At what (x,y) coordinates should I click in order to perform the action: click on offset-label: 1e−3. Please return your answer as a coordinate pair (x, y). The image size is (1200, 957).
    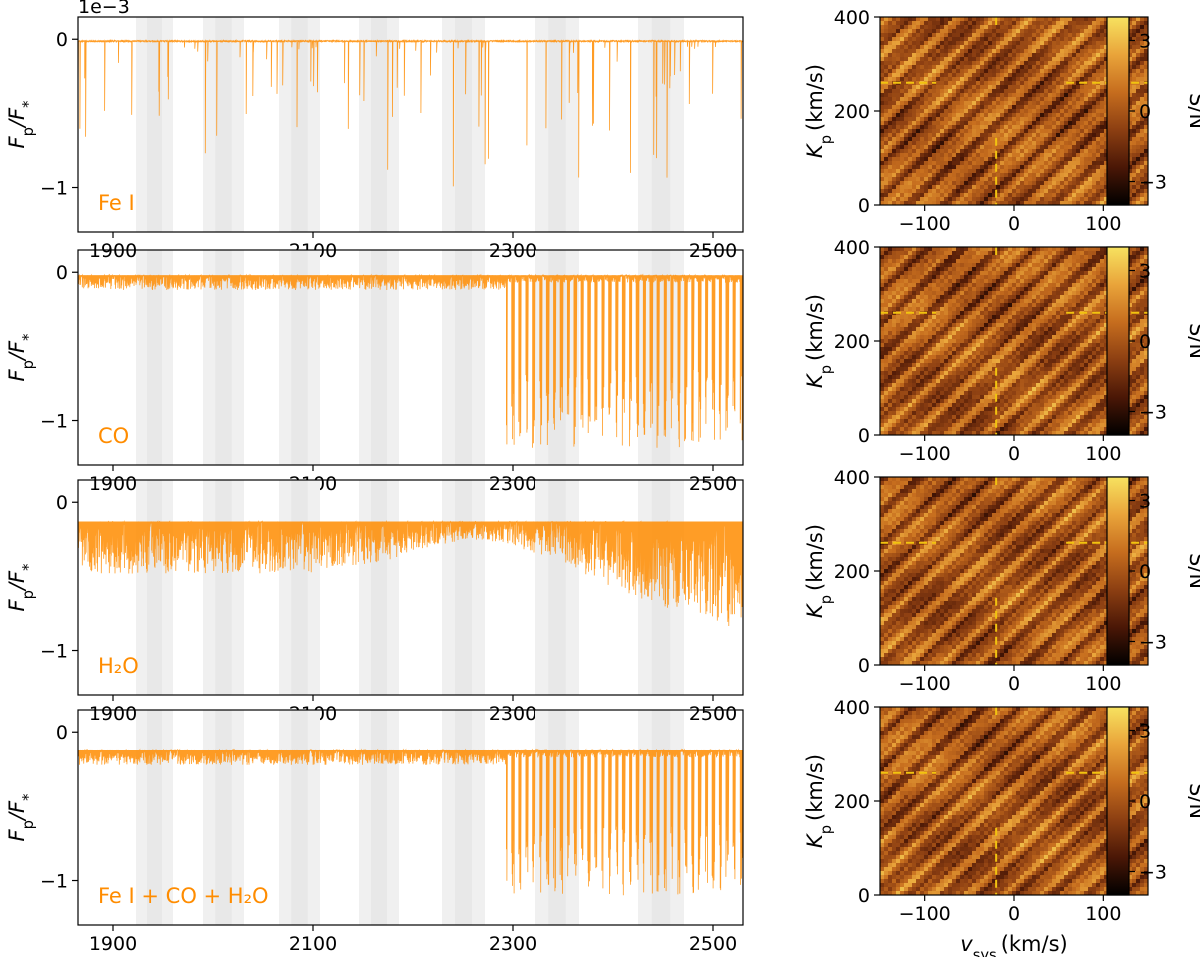
    Looking at the image, I should click on (104, 9).